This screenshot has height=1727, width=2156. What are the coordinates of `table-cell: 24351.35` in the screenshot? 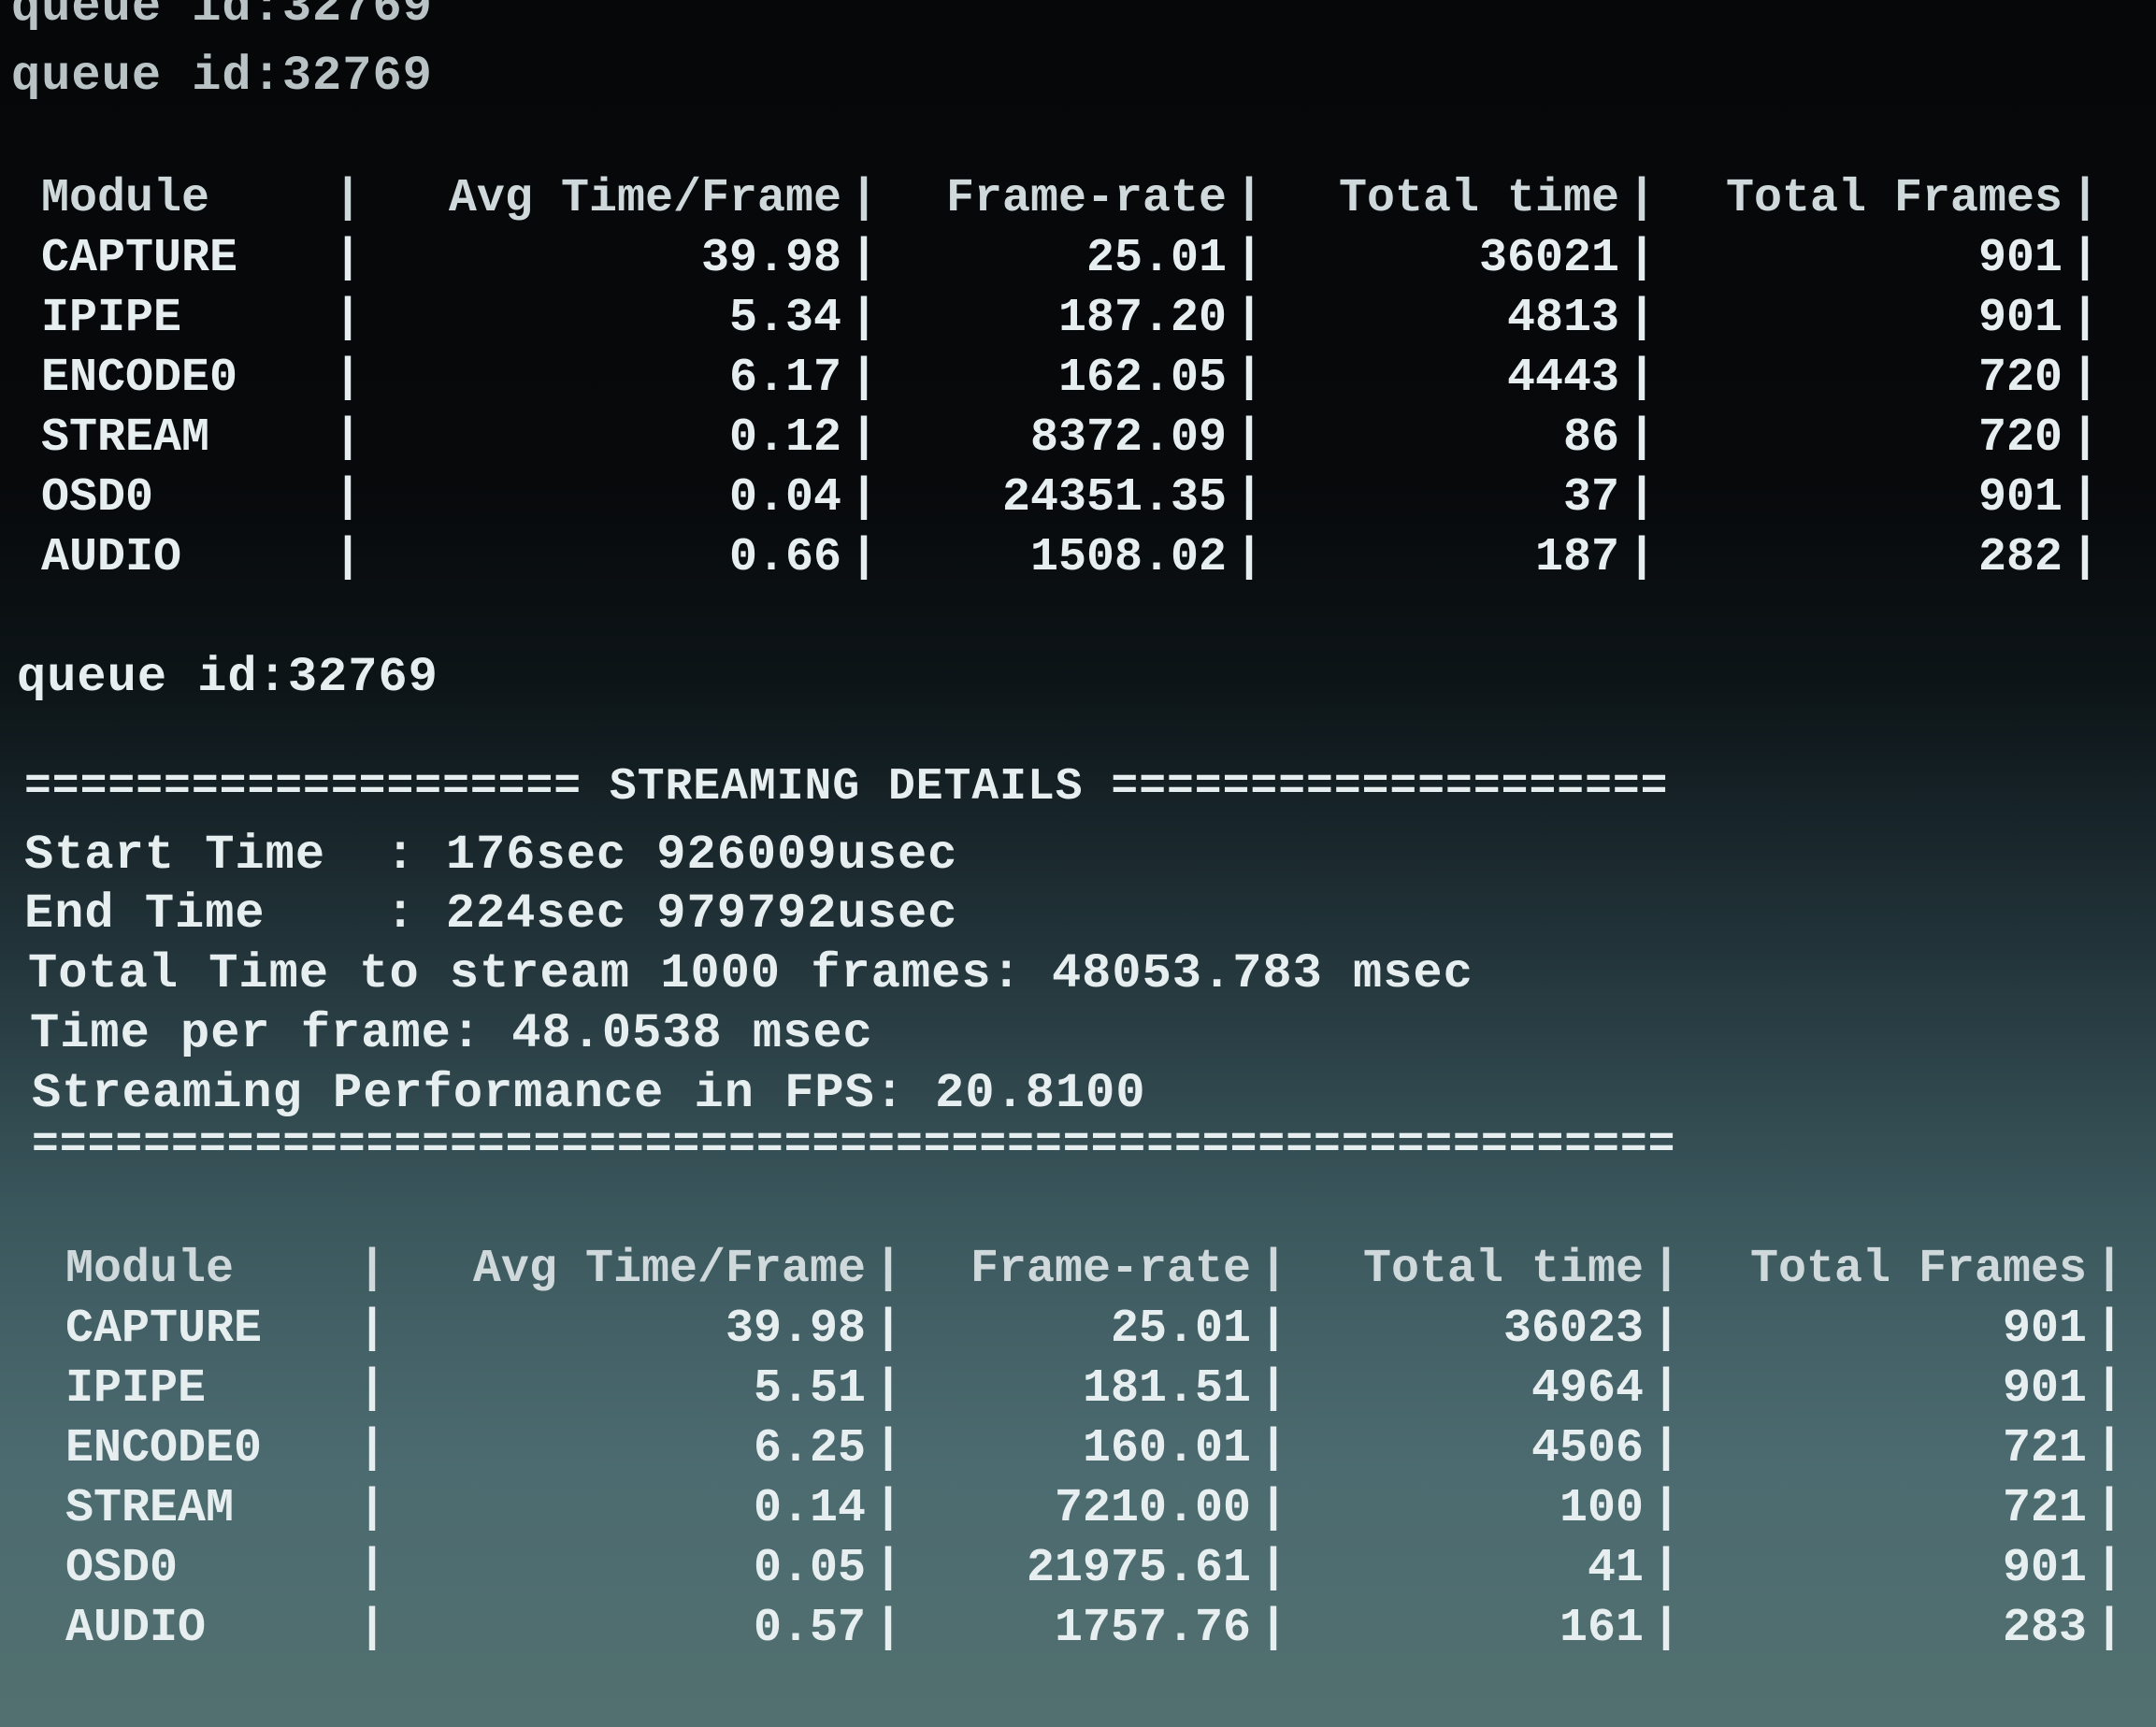 It's located at (1114, 498).